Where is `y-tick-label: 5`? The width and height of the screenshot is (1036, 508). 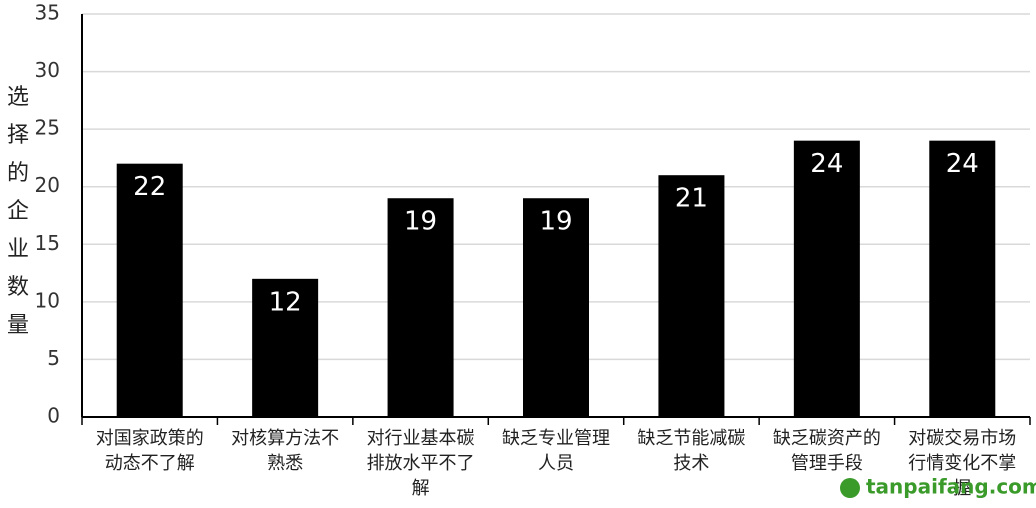
y-tick-label: 5 is located at coordinates (53, 358).